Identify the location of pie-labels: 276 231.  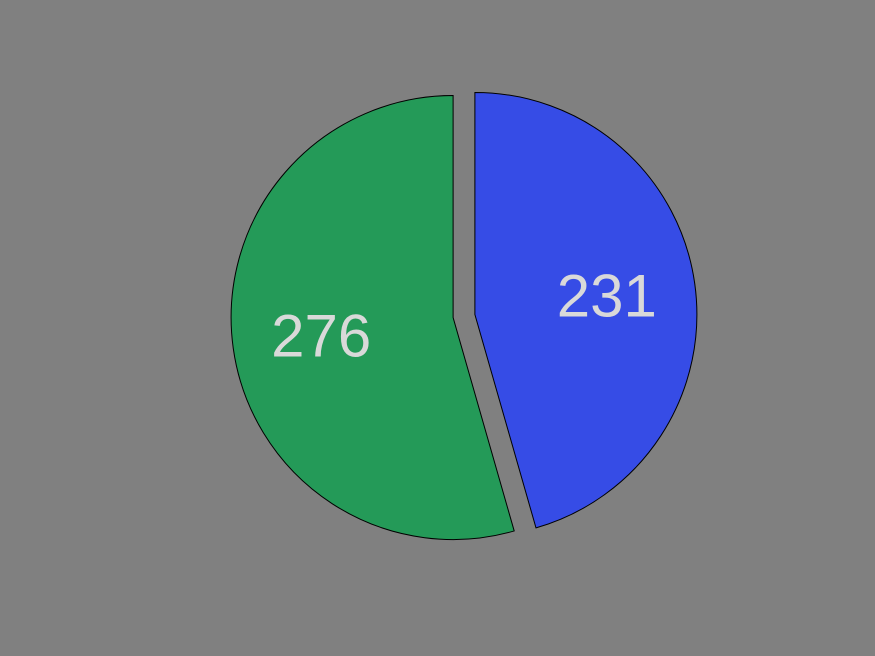
(464, 315).